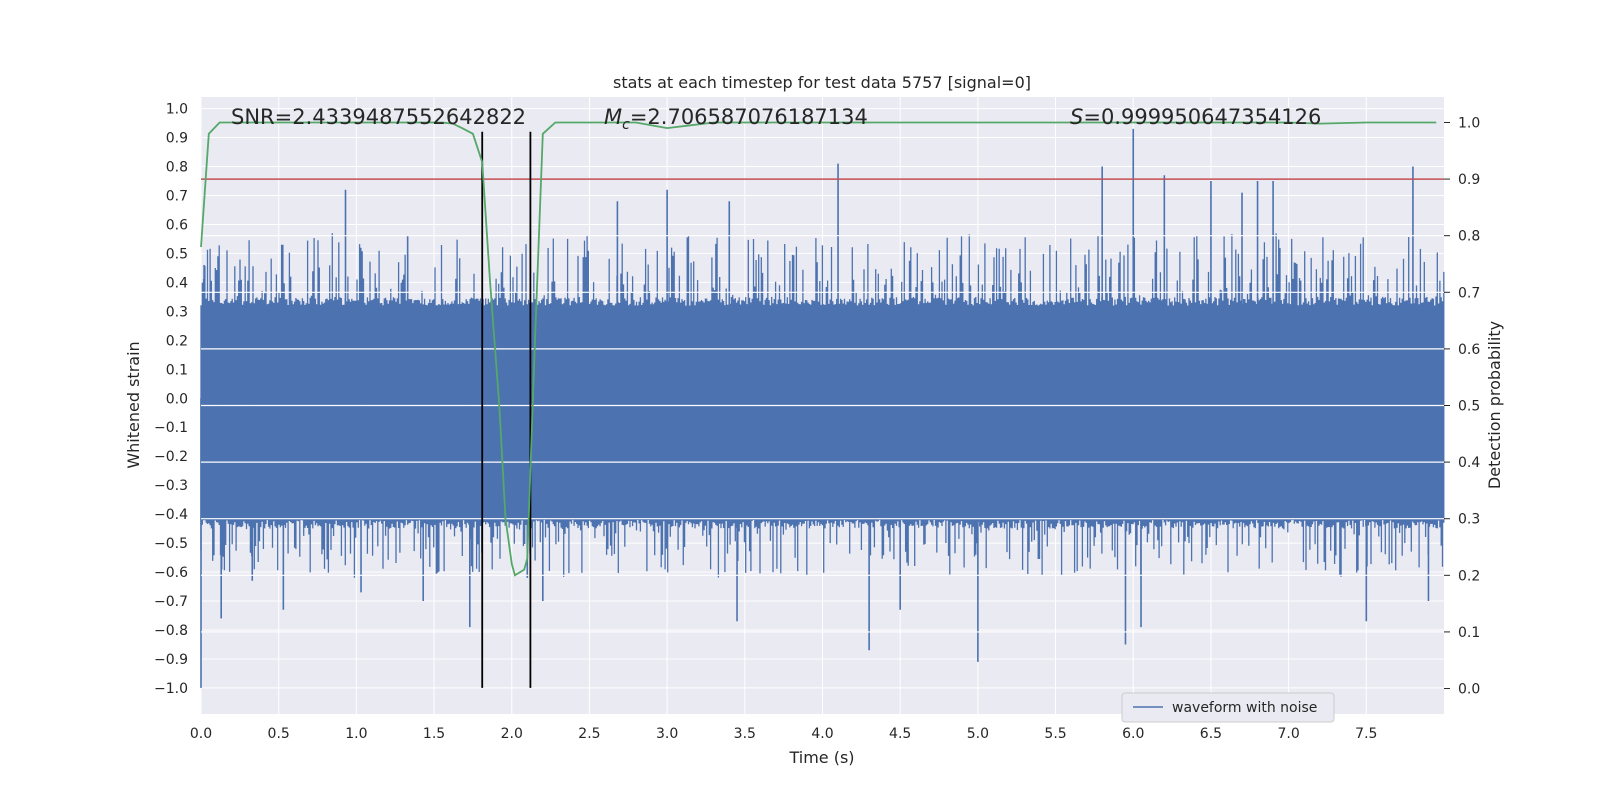 This screenshot has width=1600, height=800. I want to click on legend-label-waveform: waveform with noise, so click(1244, 708).